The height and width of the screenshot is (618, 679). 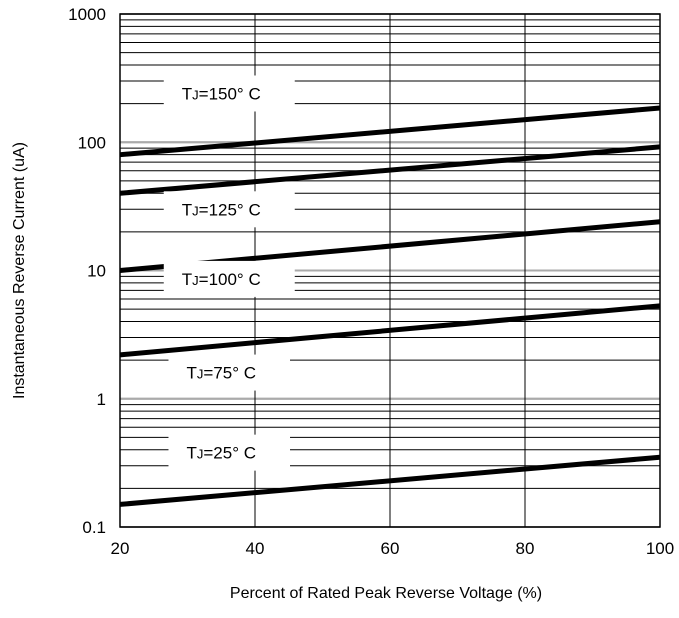 What do you see at coordinates (221, 209) in the screenshot?
I see `curve-label-text: TJ=125° C` at bounding box center [221, 209].